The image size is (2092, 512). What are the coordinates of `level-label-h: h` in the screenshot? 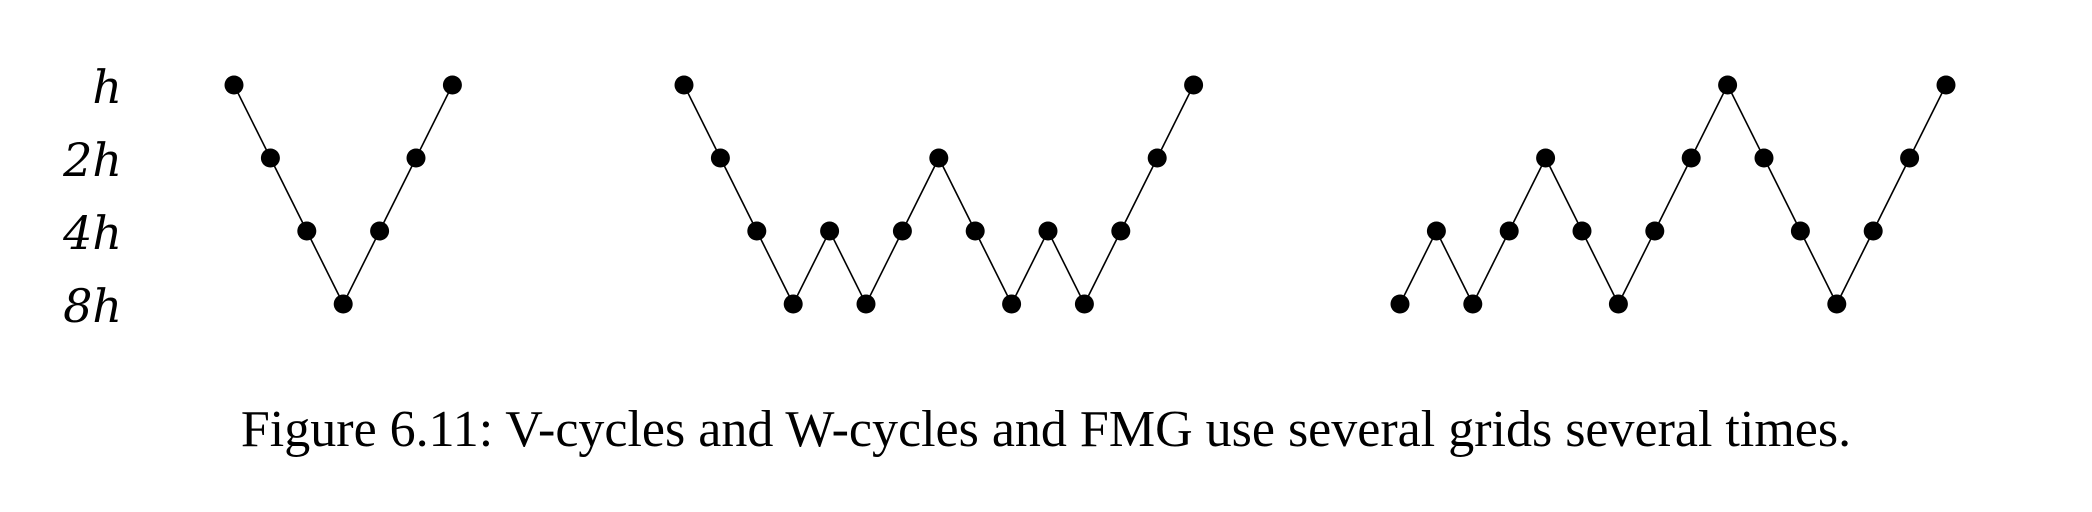 It's located at (107, 87).